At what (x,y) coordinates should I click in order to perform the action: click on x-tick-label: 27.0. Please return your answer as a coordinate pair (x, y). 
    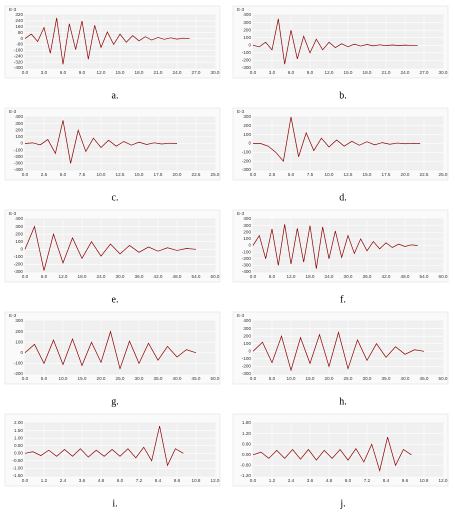
    Looking at the image, I should click on (424, 72).